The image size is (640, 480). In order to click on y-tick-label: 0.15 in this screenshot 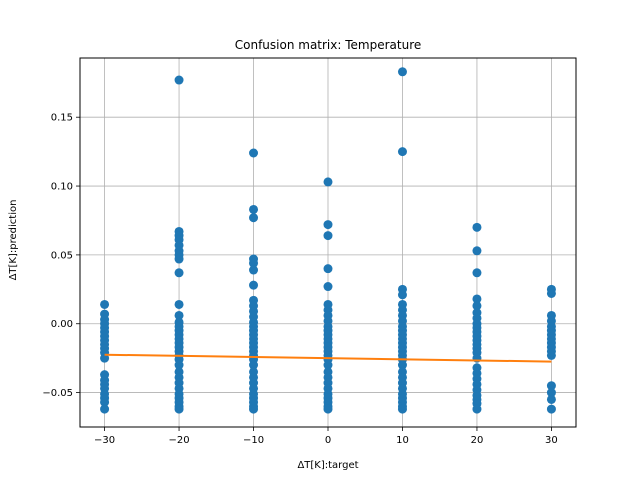, I will do `click(62, 118)`.